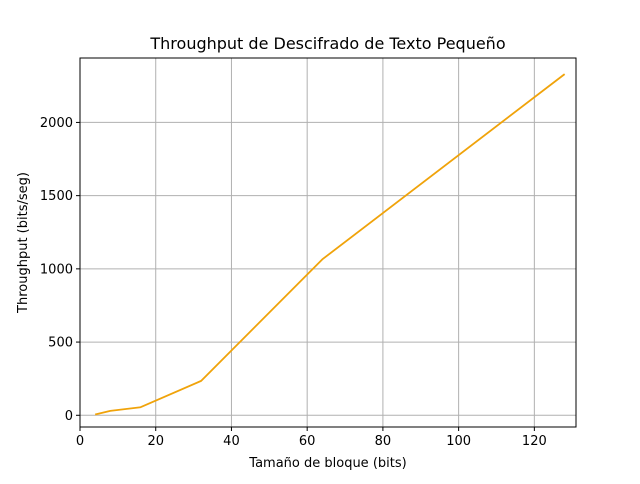  I want to click on y-tick-label: 500, so click(60, 343).